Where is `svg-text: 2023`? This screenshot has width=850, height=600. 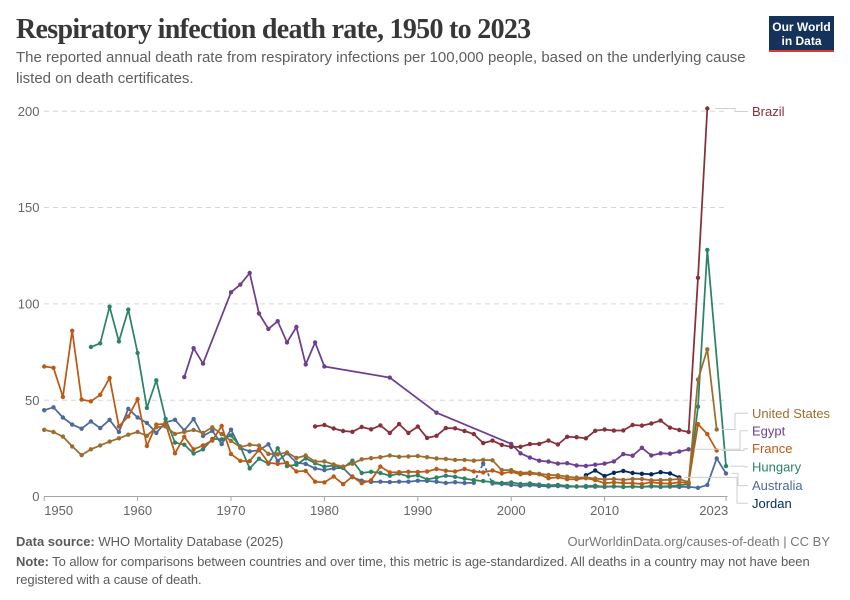
svg-text: 2023 is located at coordinates (713, 510).